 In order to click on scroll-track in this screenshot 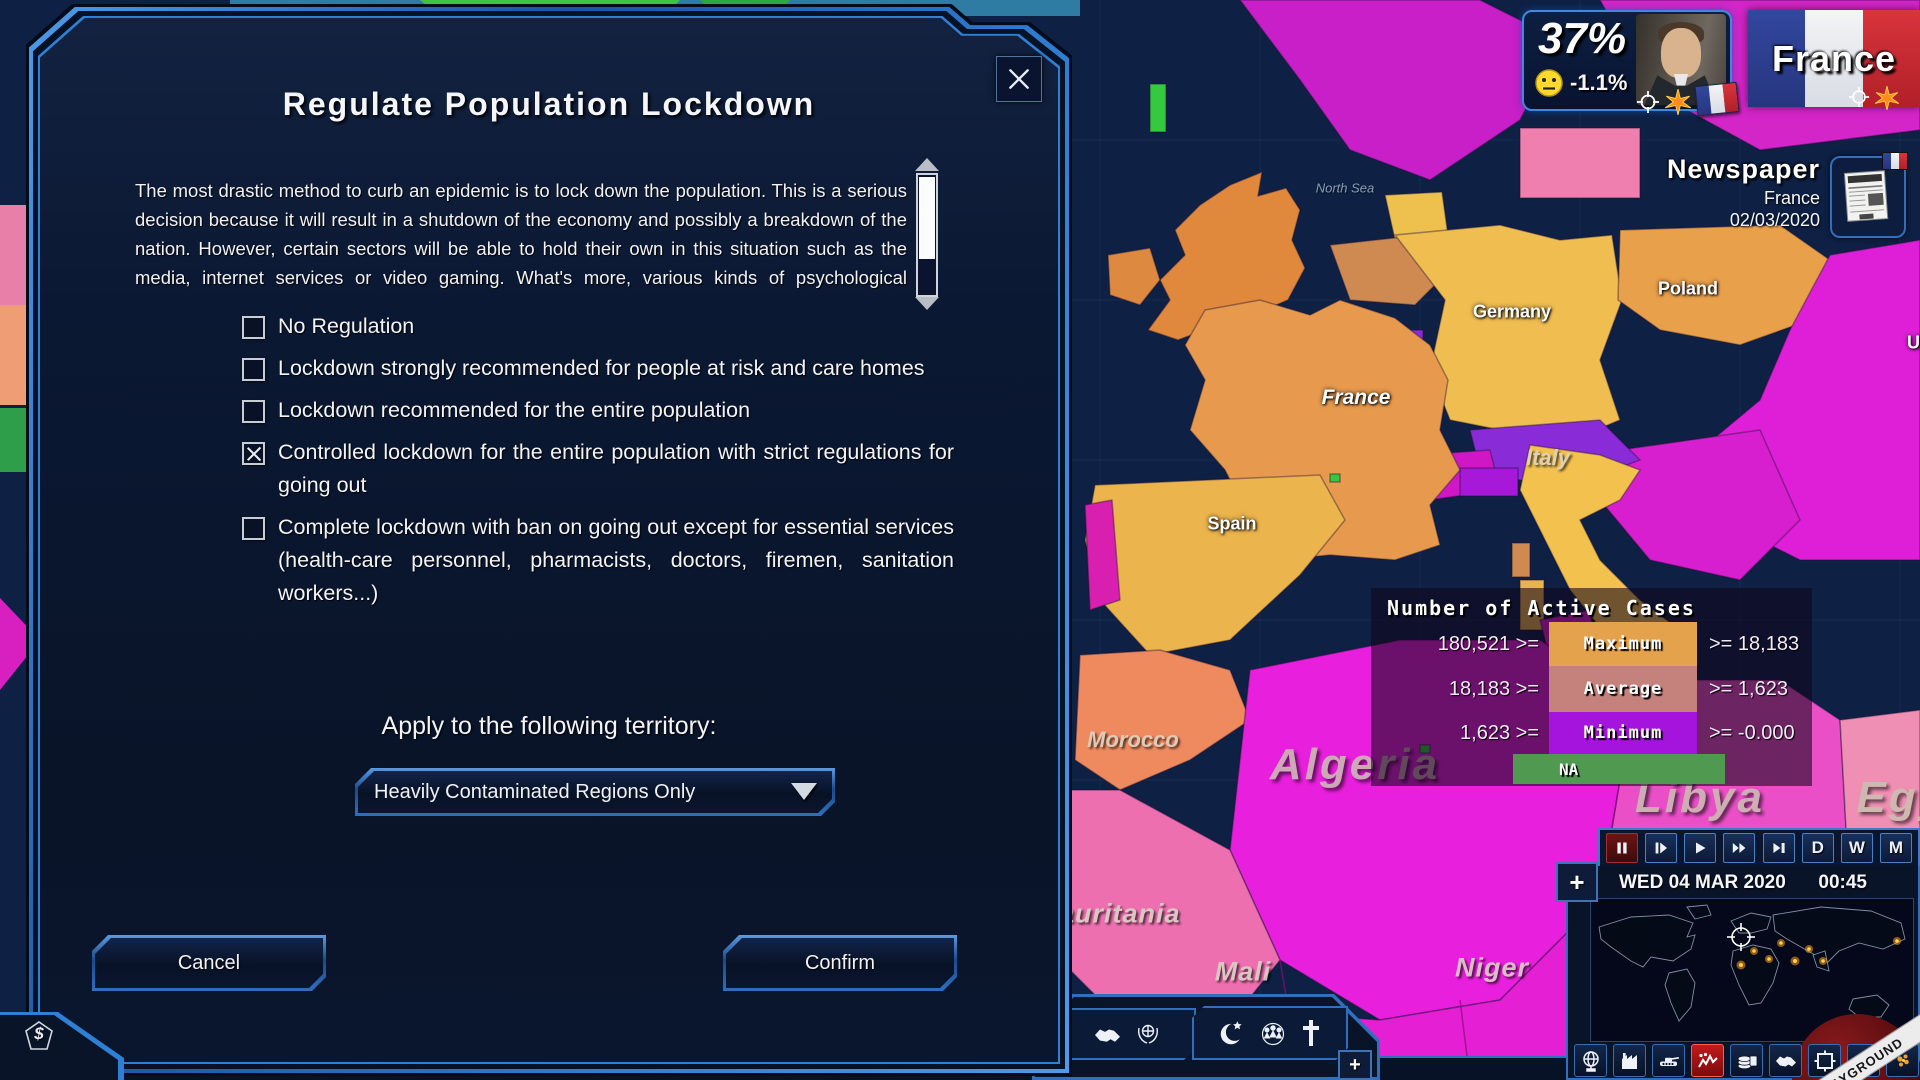, I will do `click(927, 235)`.